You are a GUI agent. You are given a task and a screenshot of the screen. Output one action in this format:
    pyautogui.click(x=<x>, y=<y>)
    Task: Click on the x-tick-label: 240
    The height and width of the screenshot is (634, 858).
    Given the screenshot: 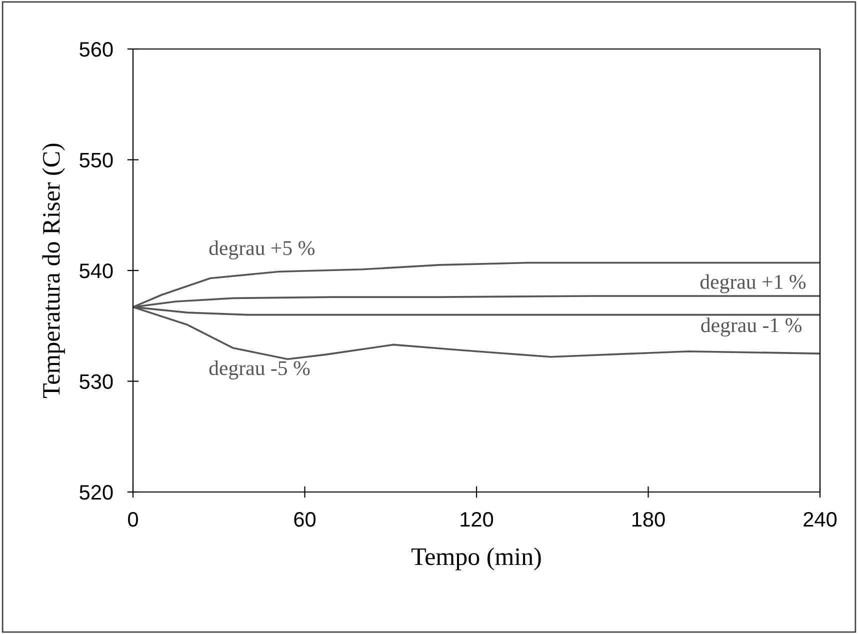 What is the action you would take?
    pyautogui.click(x=820, y=519)
    